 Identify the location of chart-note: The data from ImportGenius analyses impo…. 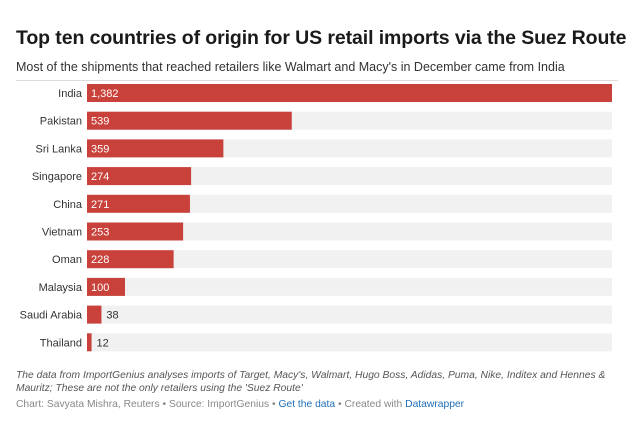
(311, 382).